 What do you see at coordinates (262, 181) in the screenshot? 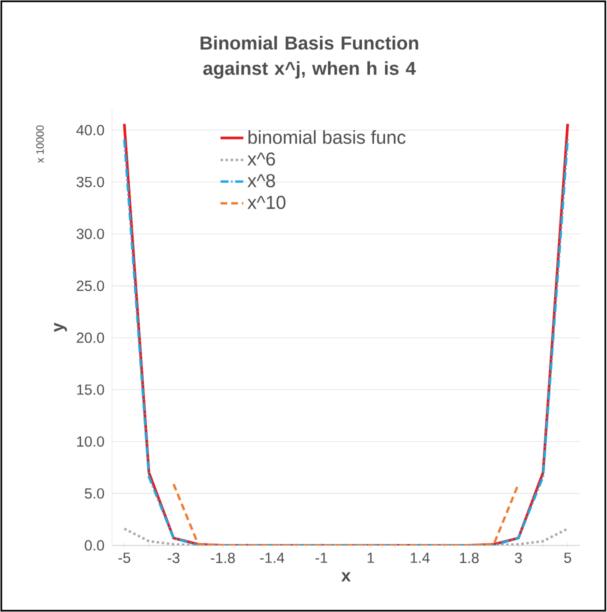
I see `legend-label: x^8` at bounding box center [262, 181].